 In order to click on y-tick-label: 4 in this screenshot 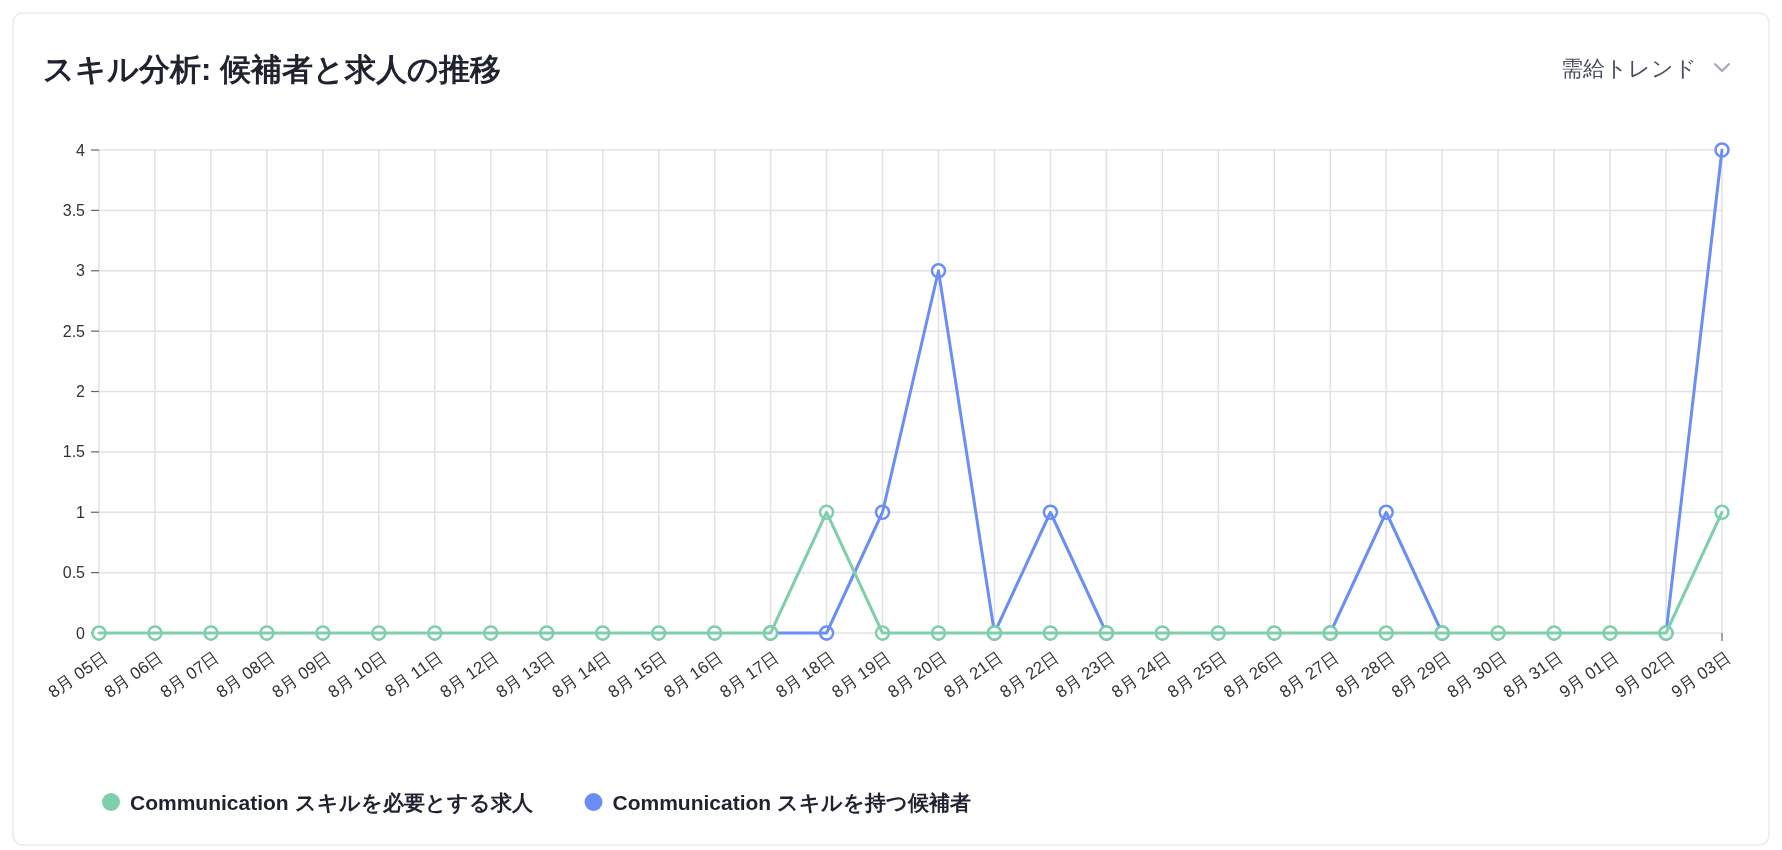, I will do `click(81, 150)`.